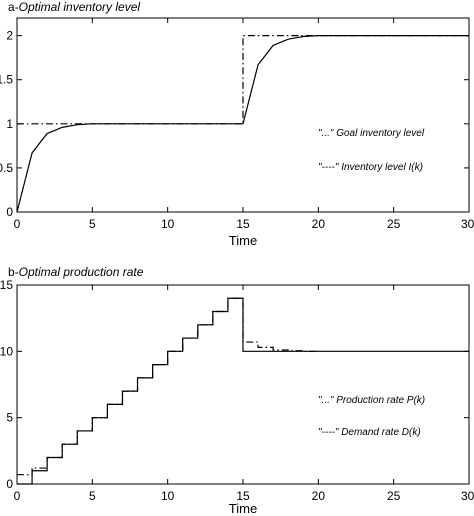 Image resolution: width=474 pixels, height=516 pixels. Describe the element at coordinates (6, 351) in the screenshot. I see `chart-b-ytick-label: 10` at that location.